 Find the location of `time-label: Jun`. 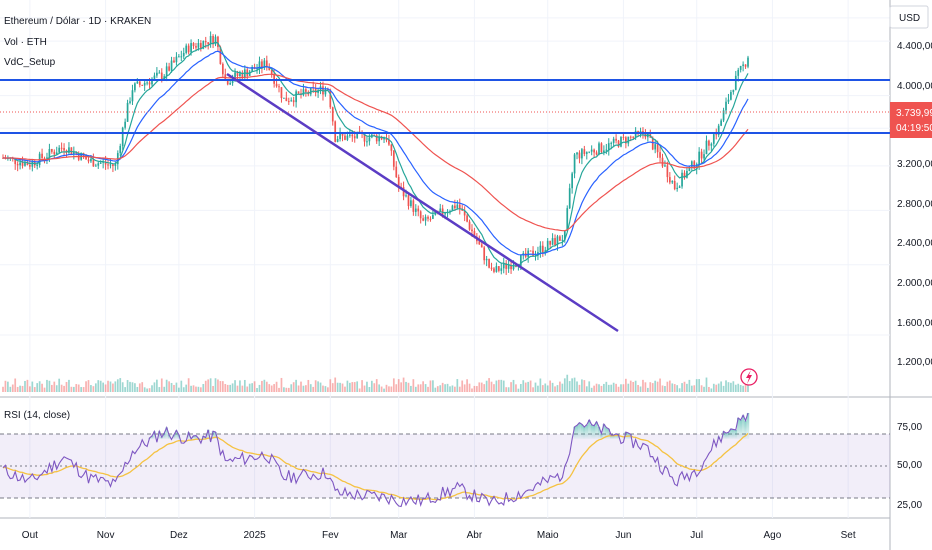

time-label: Jun is located at coordinates (623, 535).